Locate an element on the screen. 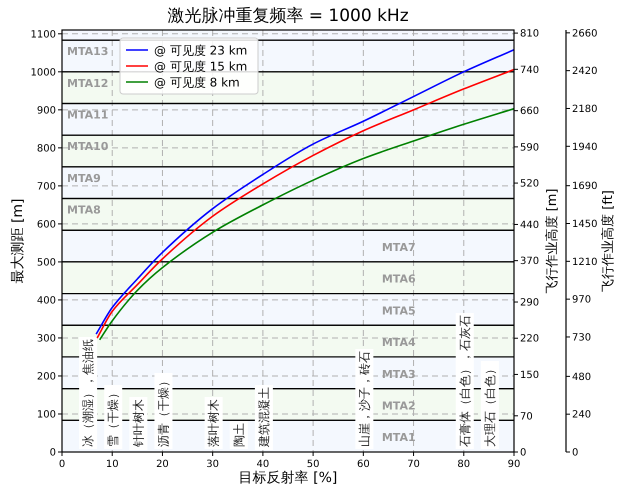 The image size is (617, 488). y2-tick-label: 440 is located at coordinates (530, 225).